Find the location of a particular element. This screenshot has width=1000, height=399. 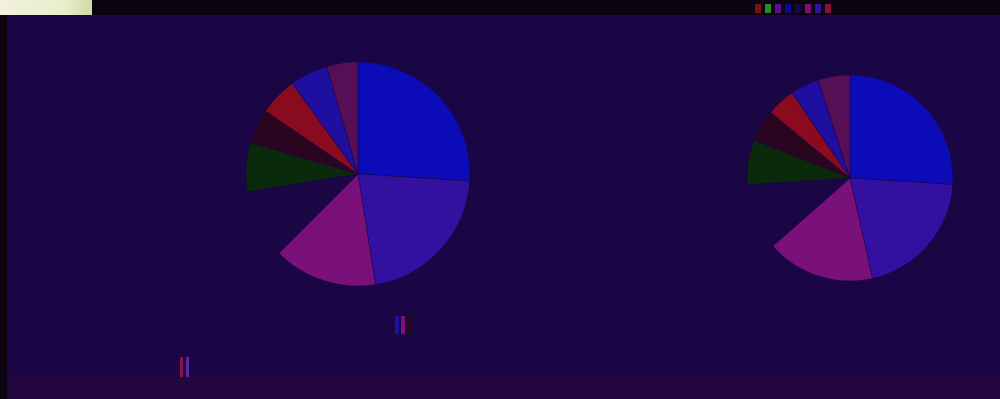

left-edge is located at coordinates (3, 207).